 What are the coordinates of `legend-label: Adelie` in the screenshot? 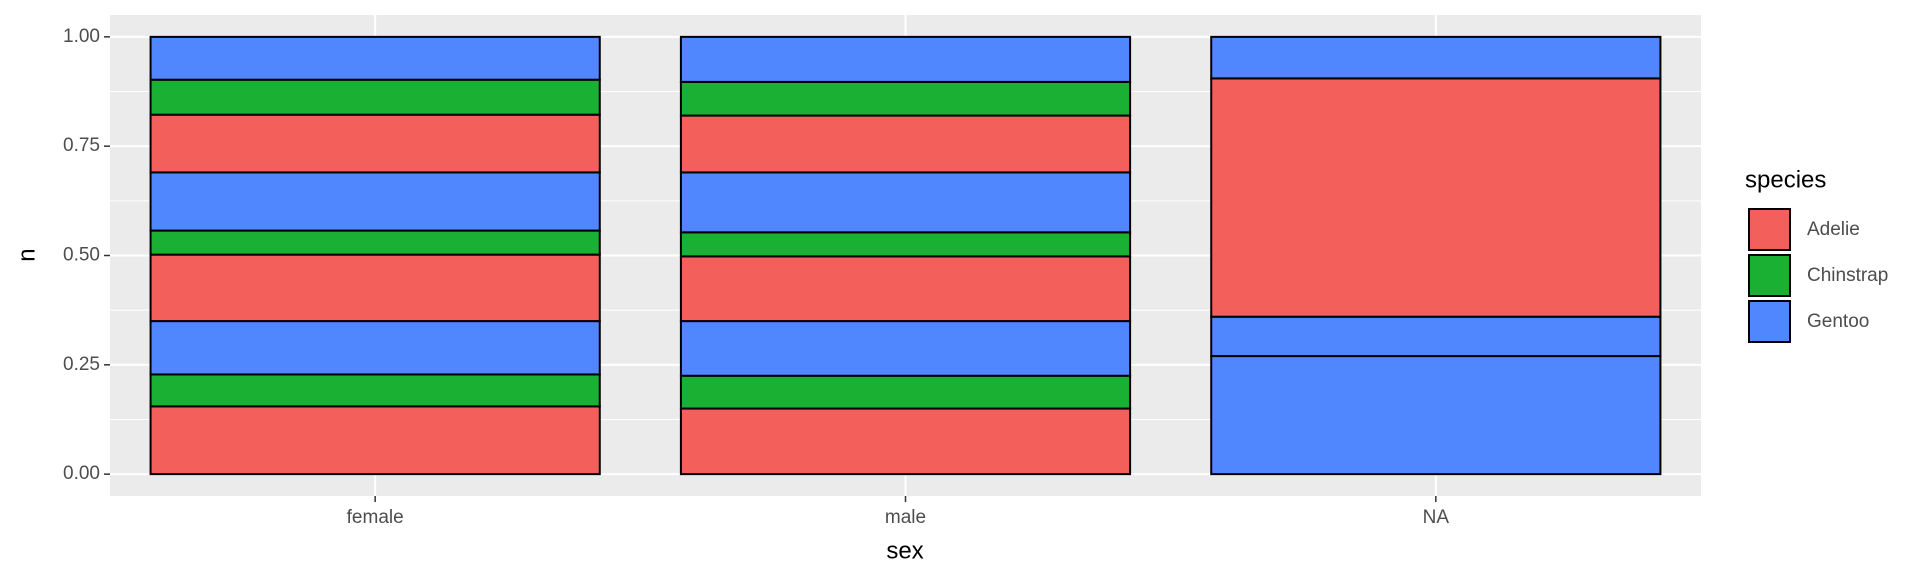 It's located at (1833, 229).